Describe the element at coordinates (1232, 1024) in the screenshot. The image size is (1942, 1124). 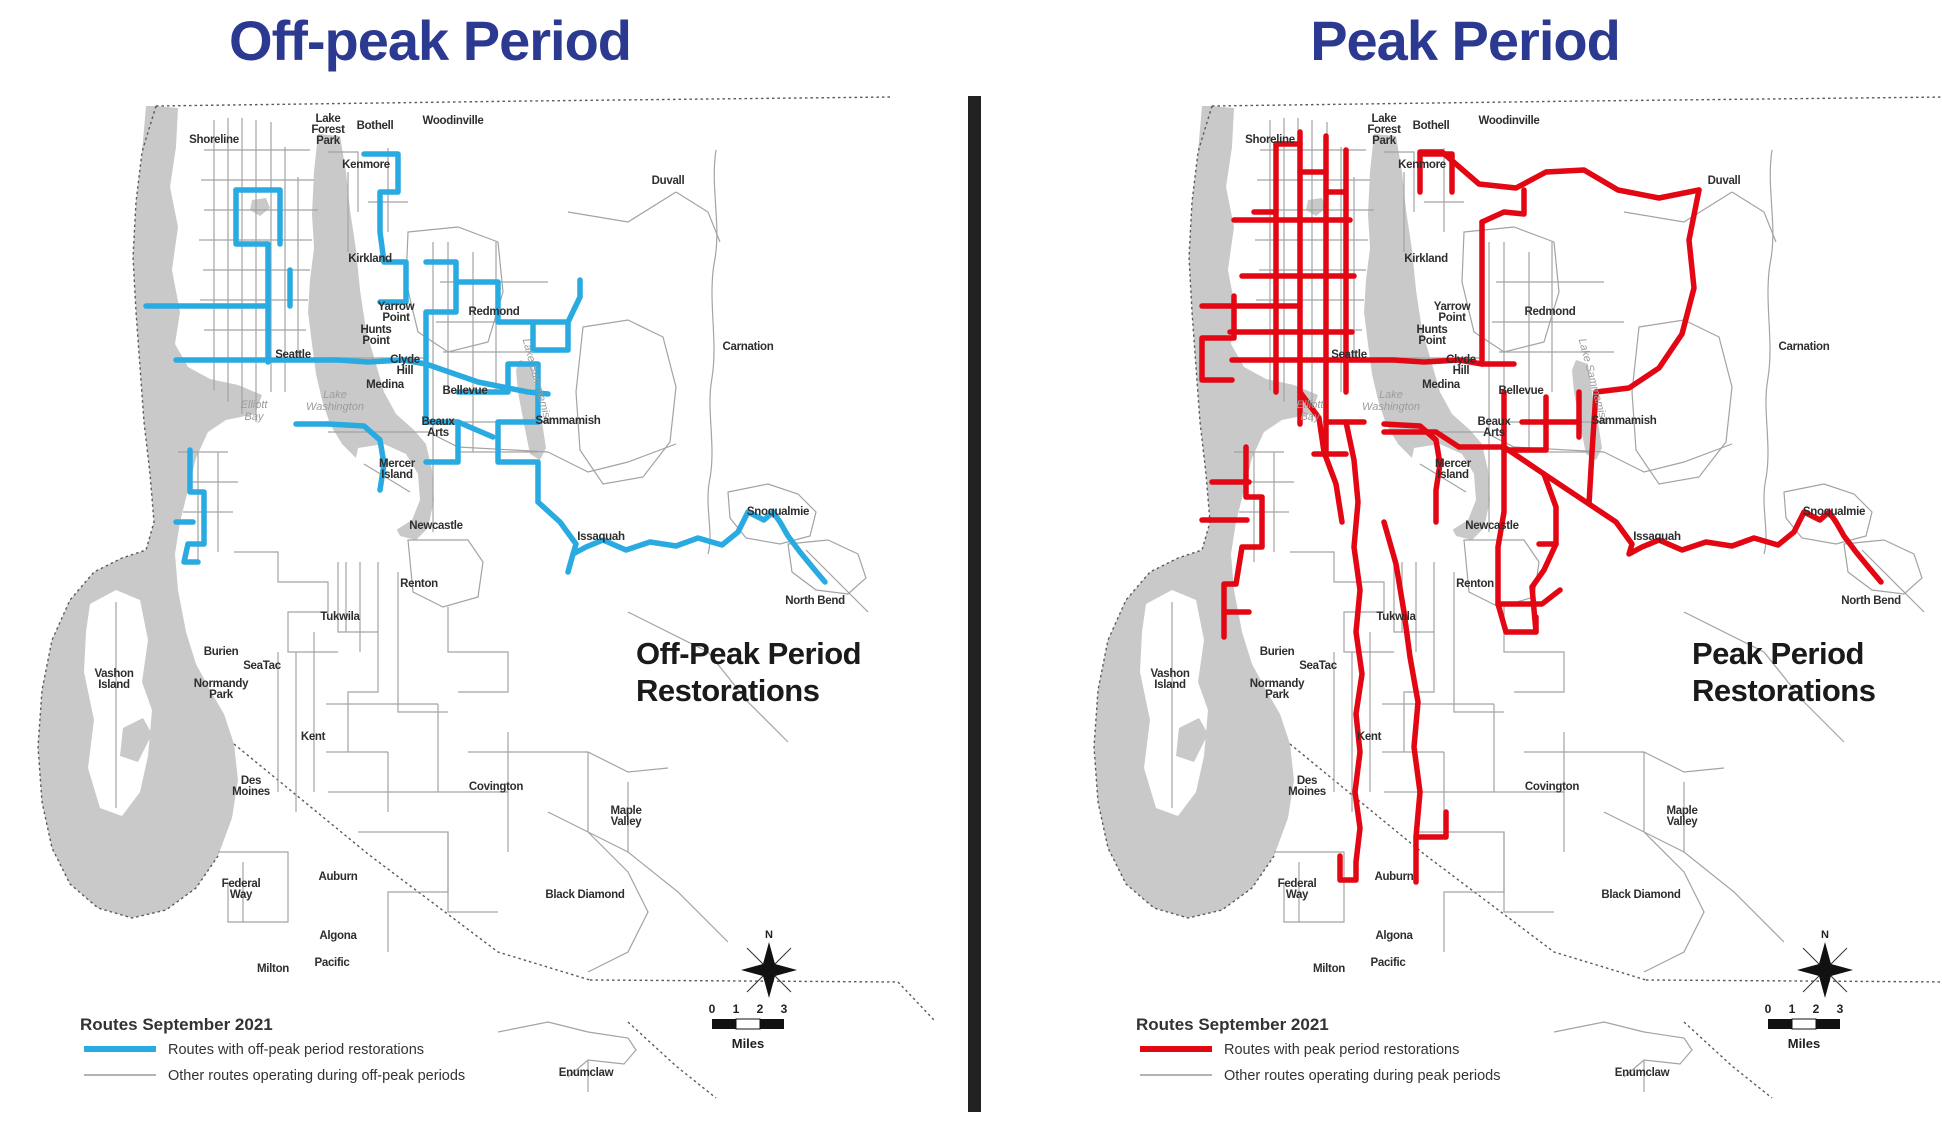
I see `legend-title: Routes September 2021` at that location.